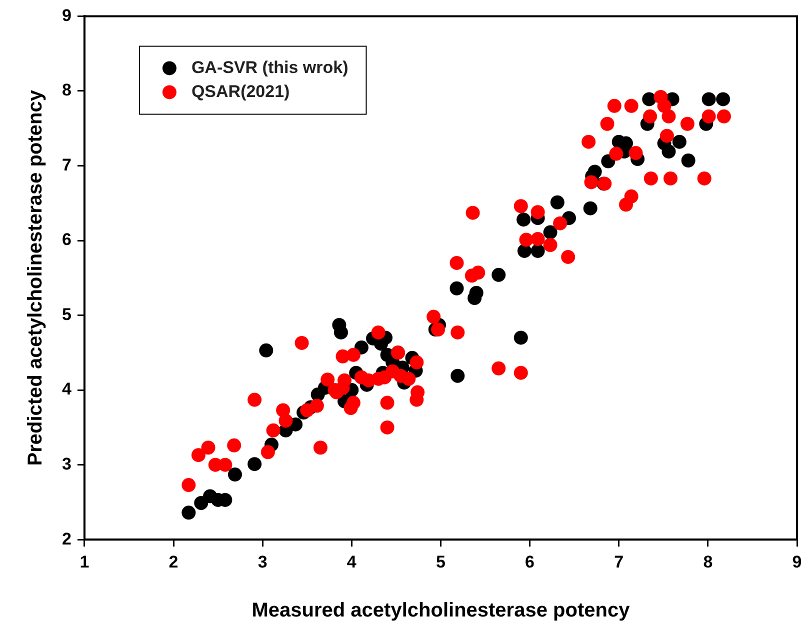 The height and width of the screenshot is (635, 811). I want to click on x-tick-label: 2, so click(173, 562).